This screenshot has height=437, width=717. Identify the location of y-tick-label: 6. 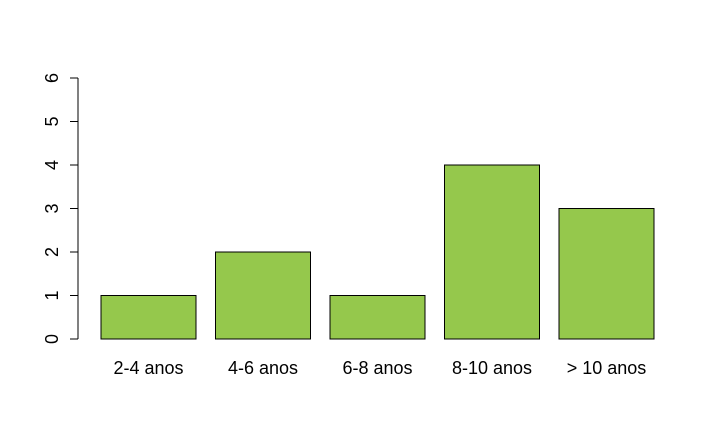
(52, 78).